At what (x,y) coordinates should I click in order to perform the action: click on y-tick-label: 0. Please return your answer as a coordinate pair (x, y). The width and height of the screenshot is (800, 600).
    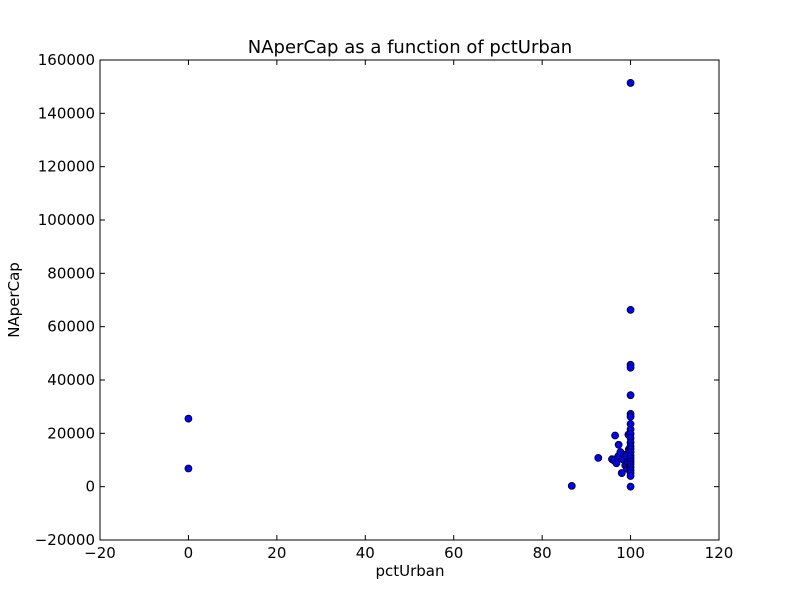
    Looking at the image, I should click on (90, 487).